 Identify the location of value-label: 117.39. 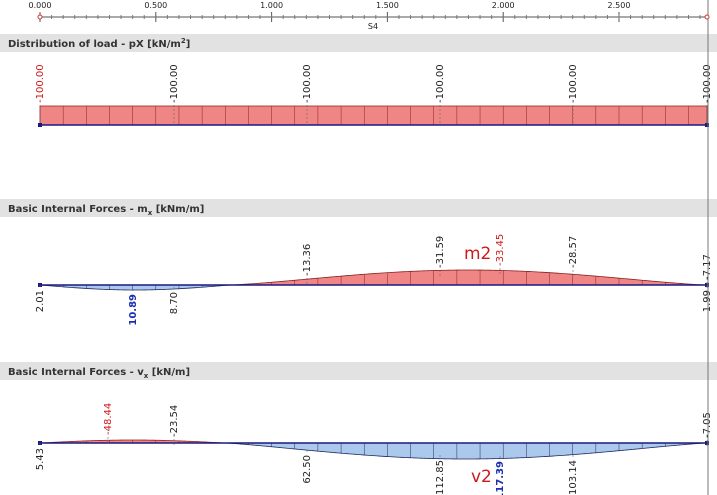
(500, 478).